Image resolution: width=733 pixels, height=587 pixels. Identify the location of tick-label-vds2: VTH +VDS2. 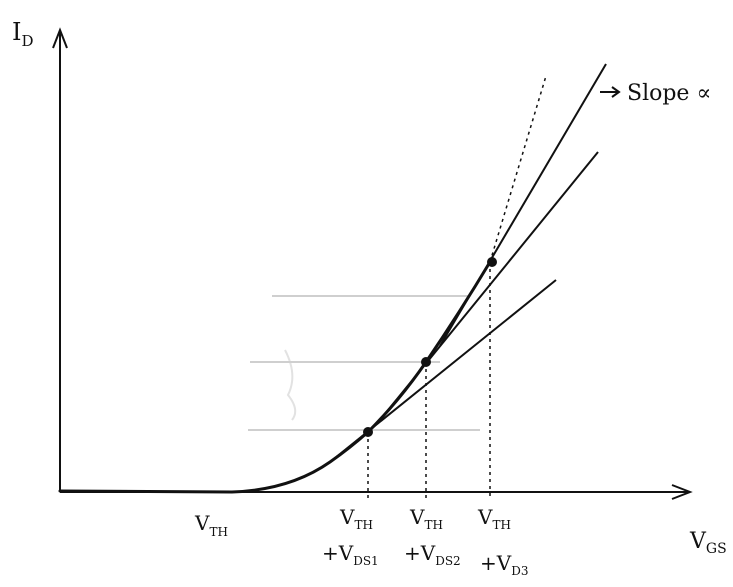
(432, 536).